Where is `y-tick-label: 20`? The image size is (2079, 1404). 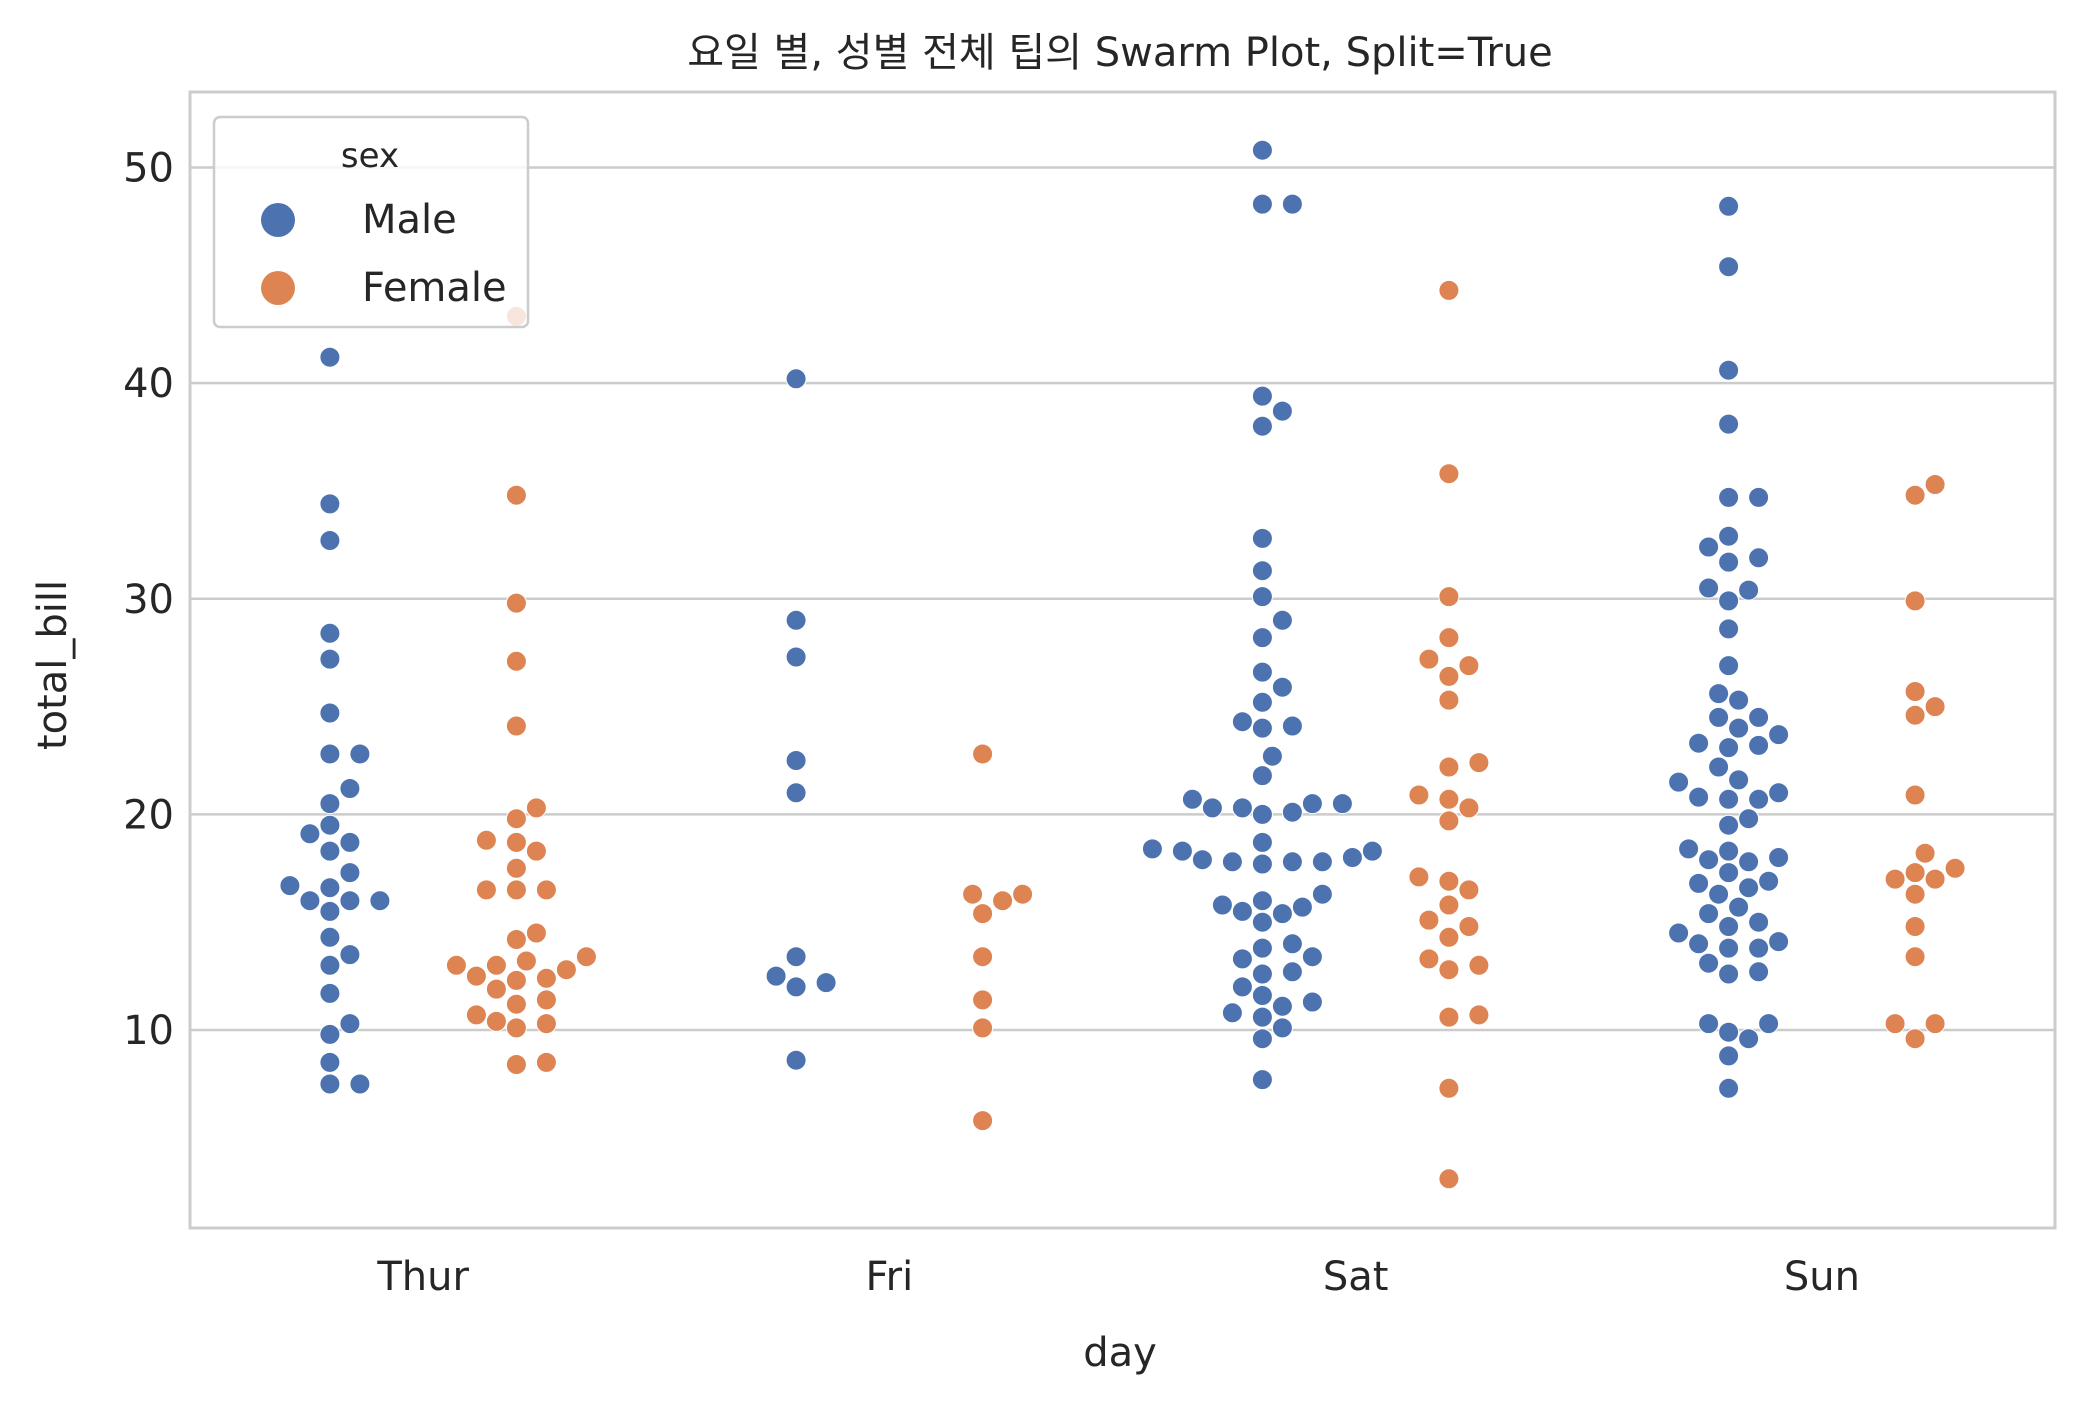
y-tick-label: 20 is located at coordinates (148, 815).